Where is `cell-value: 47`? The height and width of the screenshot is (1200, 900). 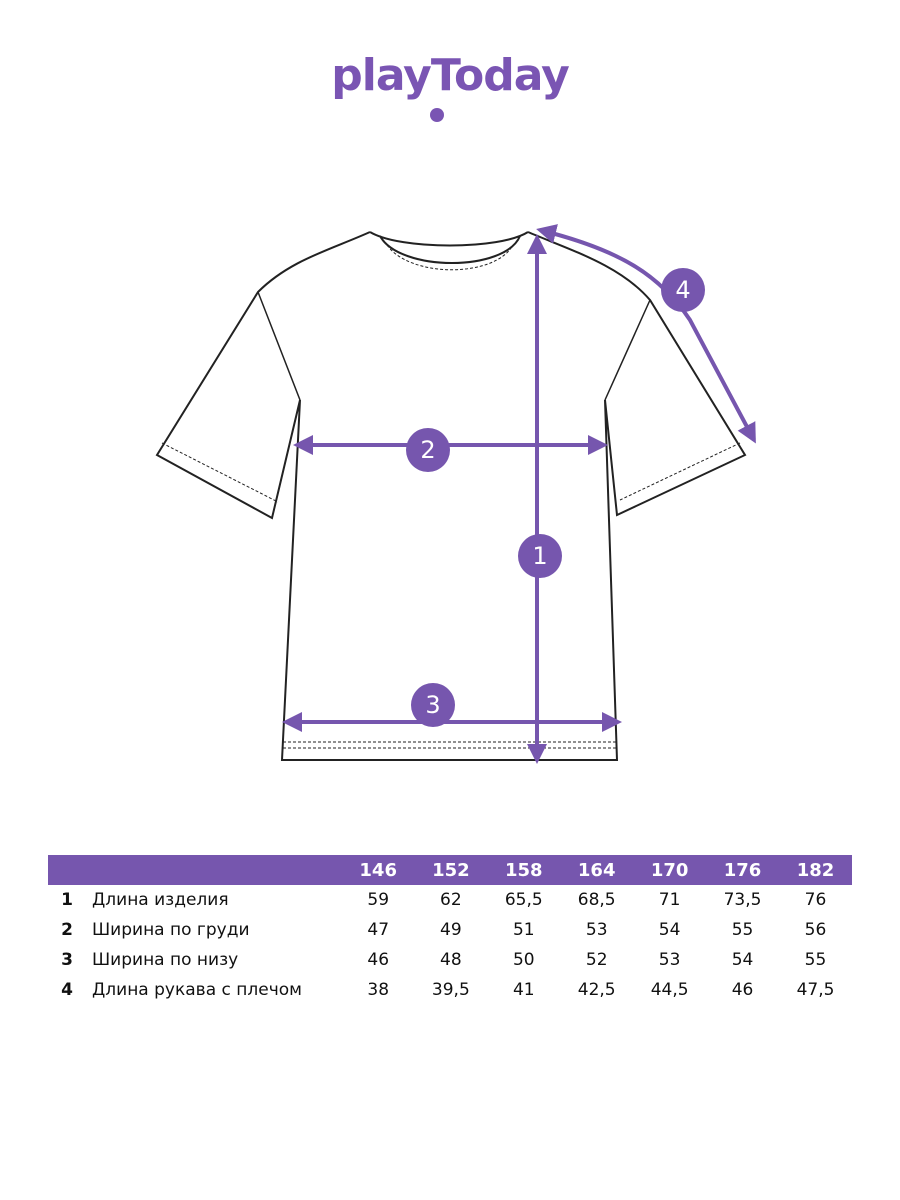
cell-value: 47 is located at coordinates (378, 930).